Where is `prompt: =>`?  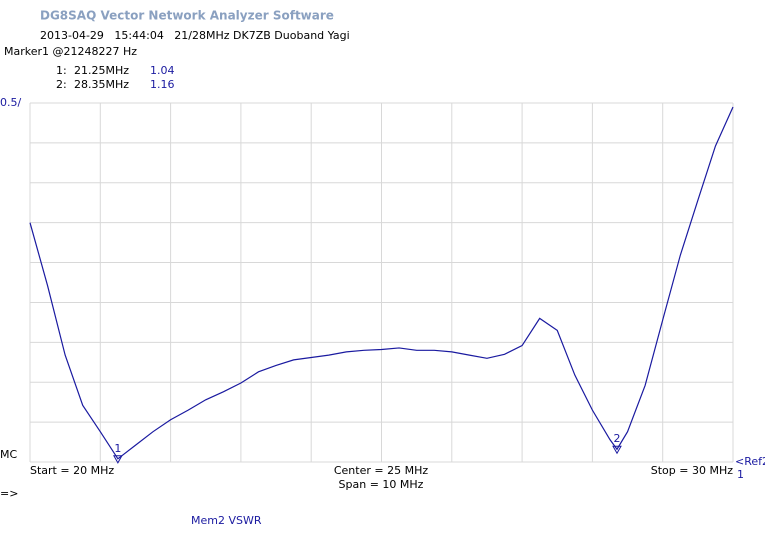 prompt: => is located at coordinates (9, 493).